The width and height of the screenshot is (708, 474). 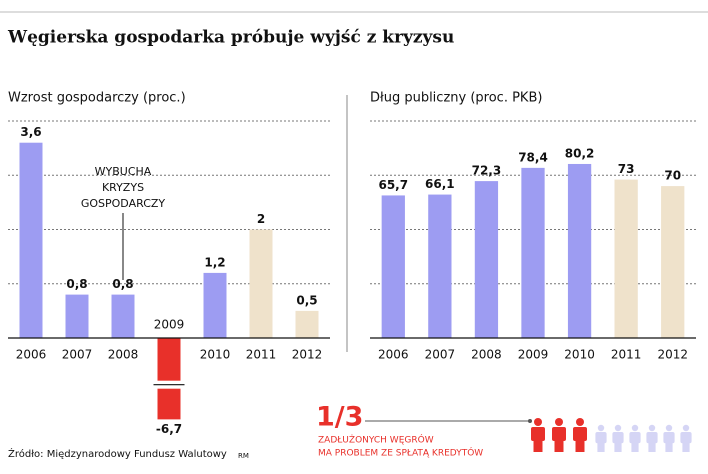 I want to click on value-label: 1,2, so click(x=214, y=262).